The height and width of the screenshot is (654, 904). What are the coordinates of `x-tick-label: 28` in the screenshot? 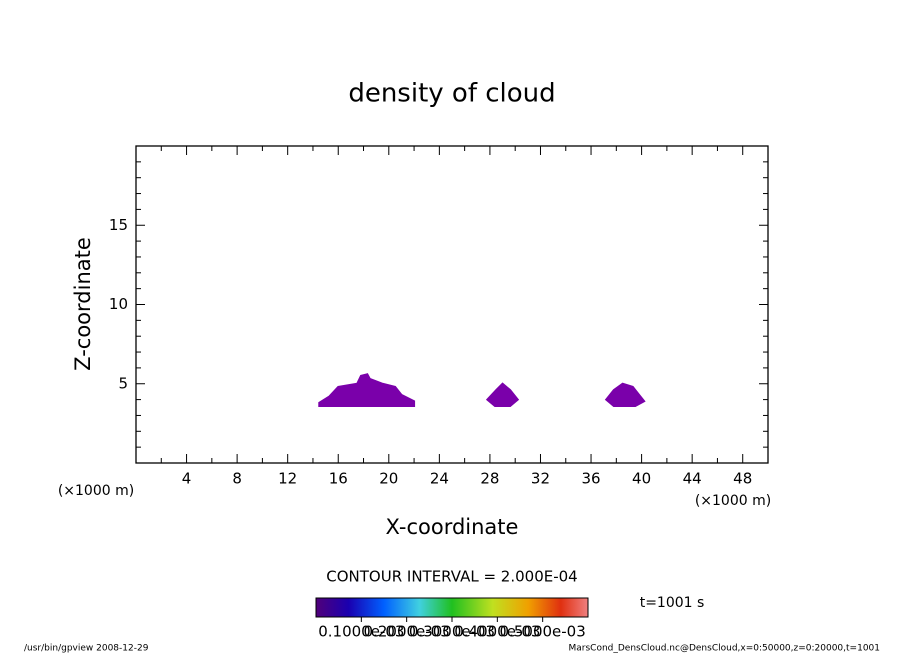 It's located at (489, 479).